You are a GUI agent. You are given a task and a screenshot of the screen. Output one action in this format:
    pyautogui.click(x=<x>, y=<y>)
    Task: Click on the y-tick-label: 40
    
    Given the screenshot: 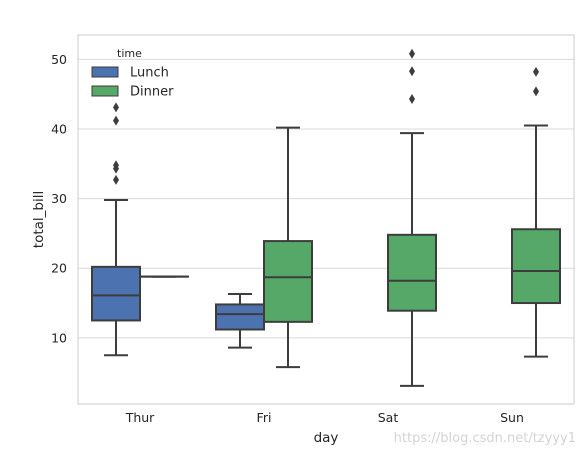 What is the action you would take?
    pyautogui.click(x=59, y=128)
    